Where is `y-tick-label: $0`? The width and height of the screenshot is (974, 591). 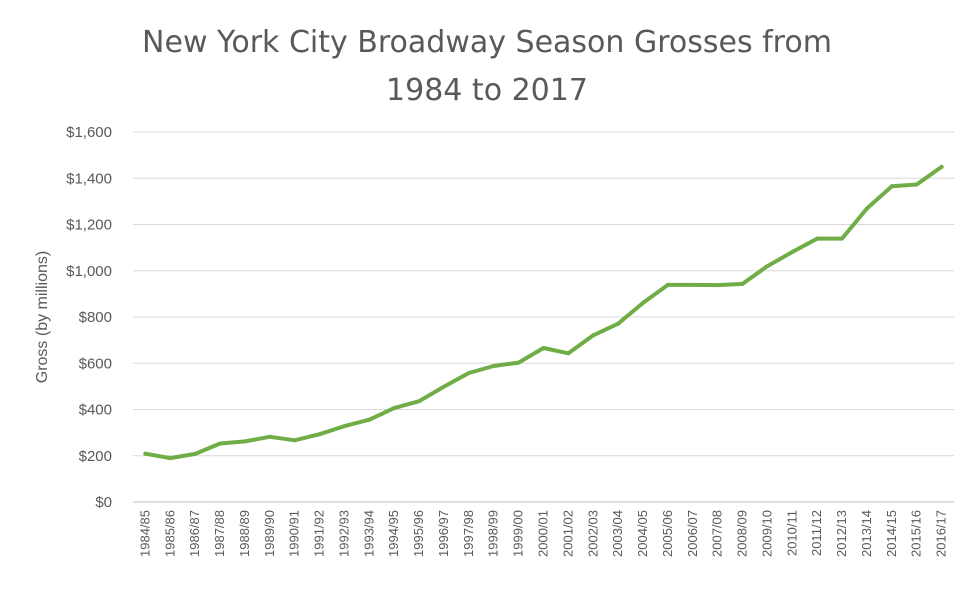 y-tick-label: $0 is located at coordinates (103, 502).